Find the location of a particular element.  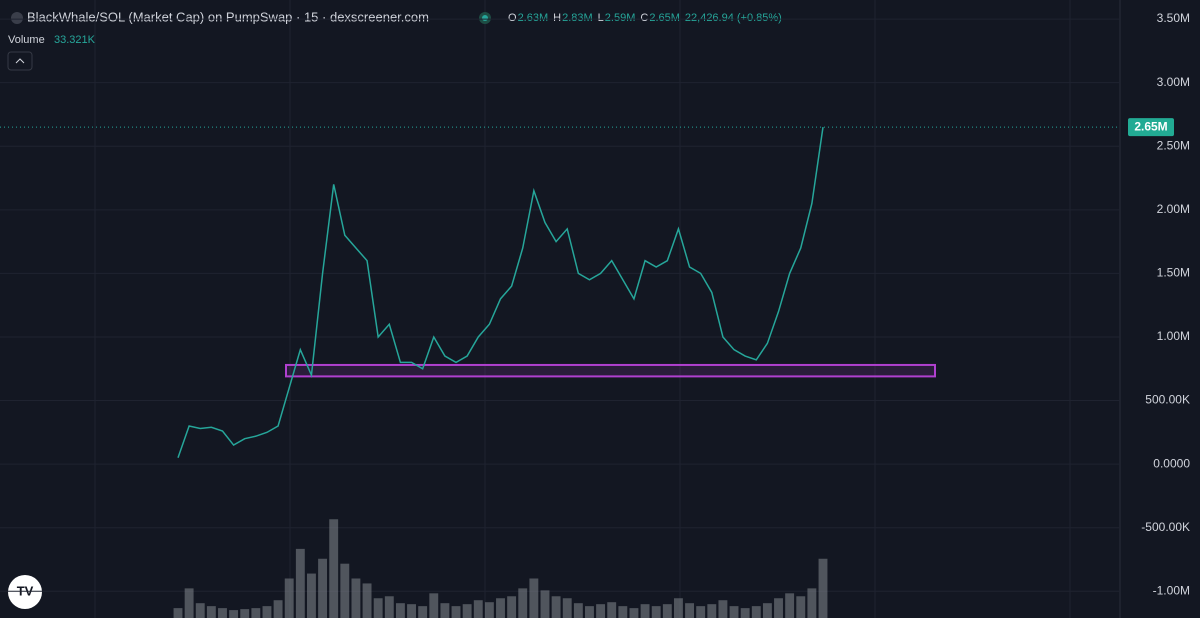

y-tick-label: 0.0000 is located at coordinates (1171, 463).